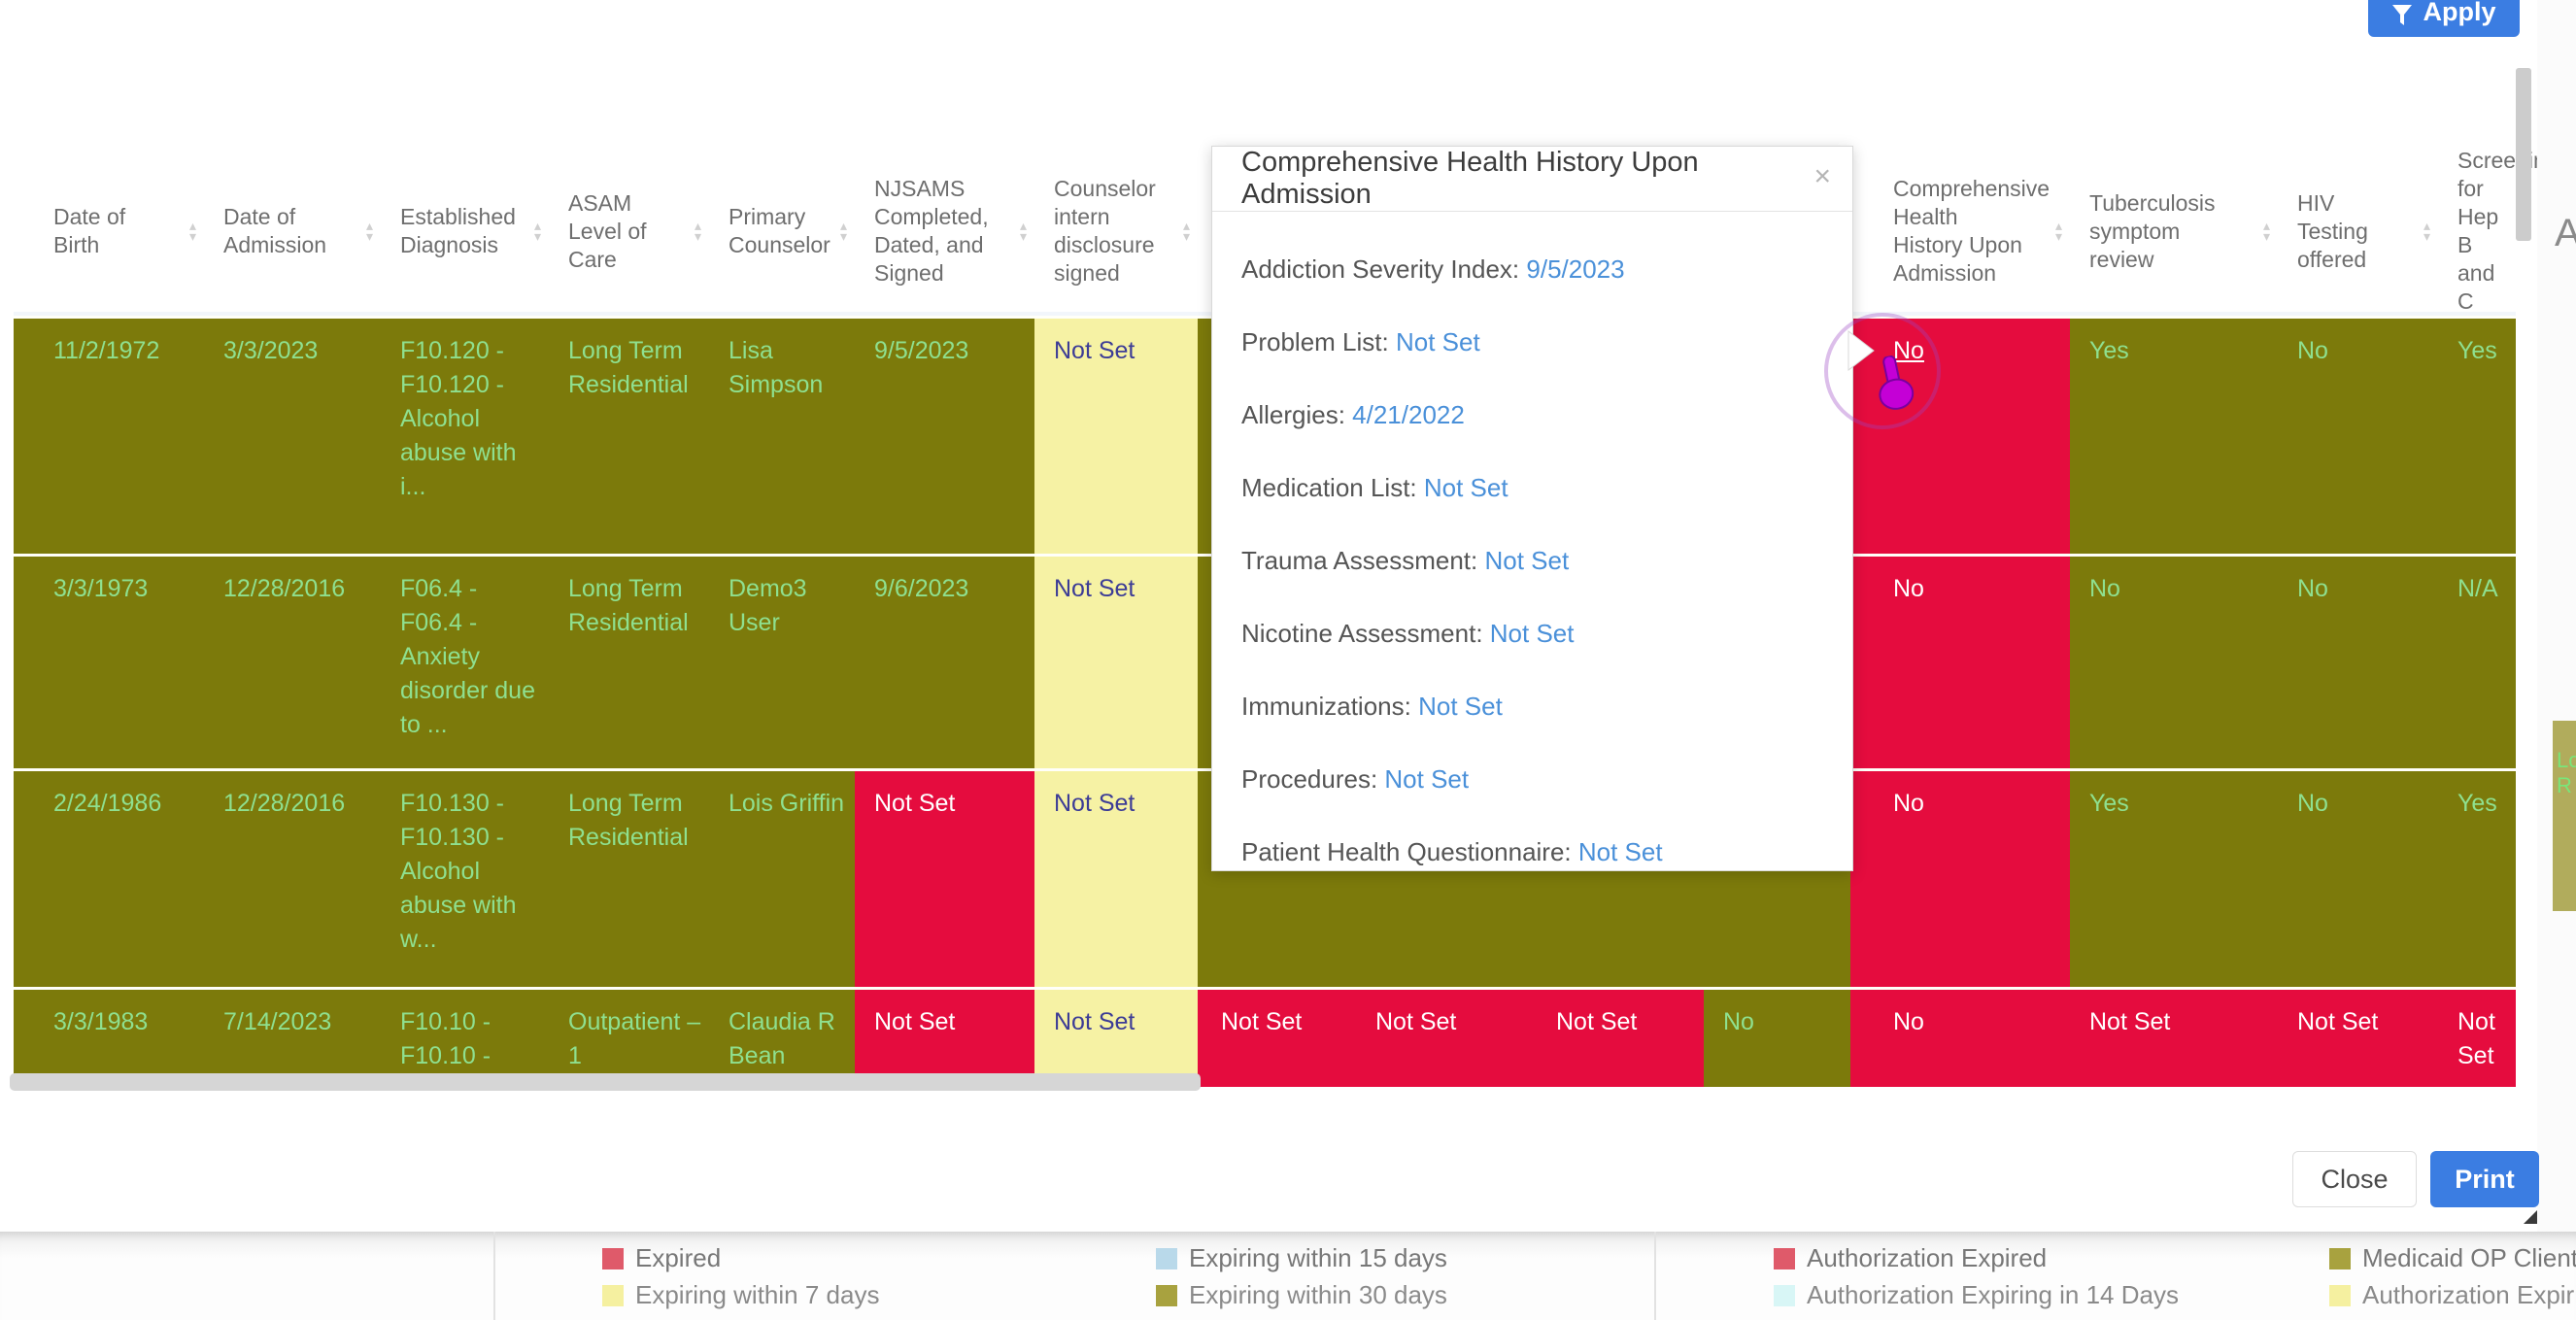 The width and height of the screenshot is (2576, 1320). Describe the element at coordinates (1861, 350) in the screenshot. I see `cursor-arrow-icon` at that location.